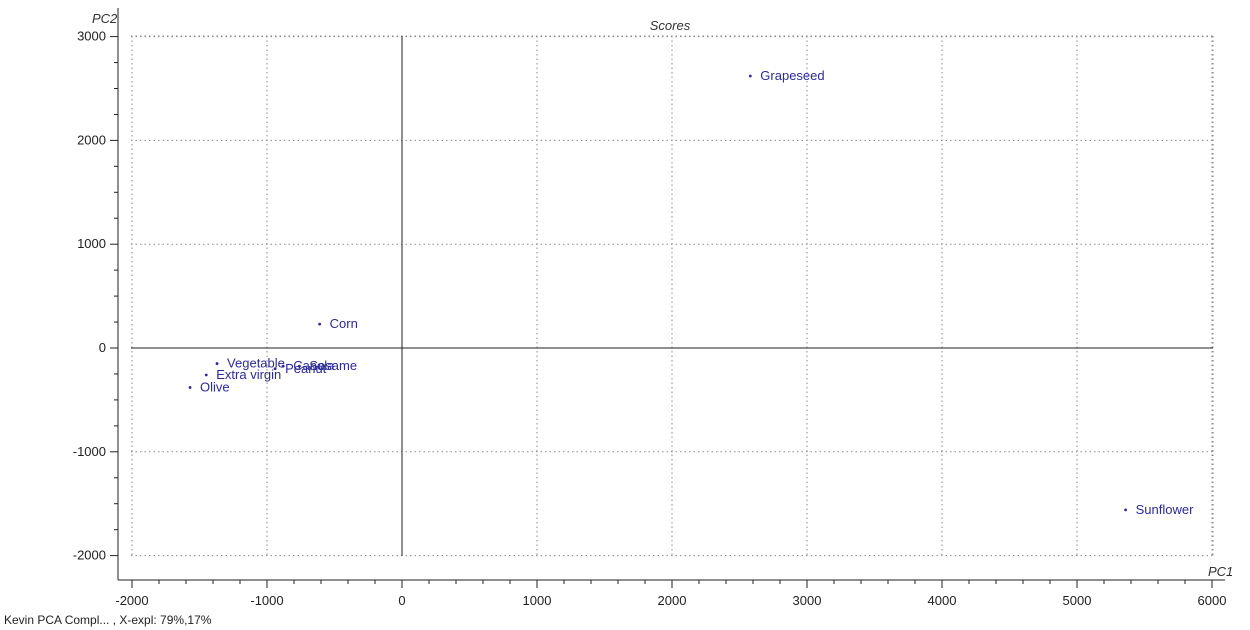  I want to click on data-label: Corn, so click(344, 323).